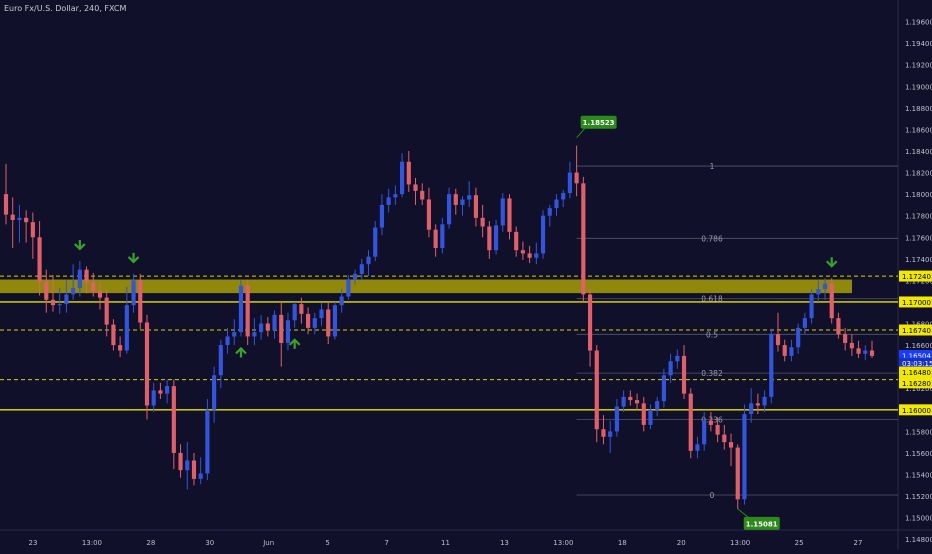 Image resolution: width=932 pixels, height=554 pixels. I want to click on x-tick-label: 25, so click(799, 543).